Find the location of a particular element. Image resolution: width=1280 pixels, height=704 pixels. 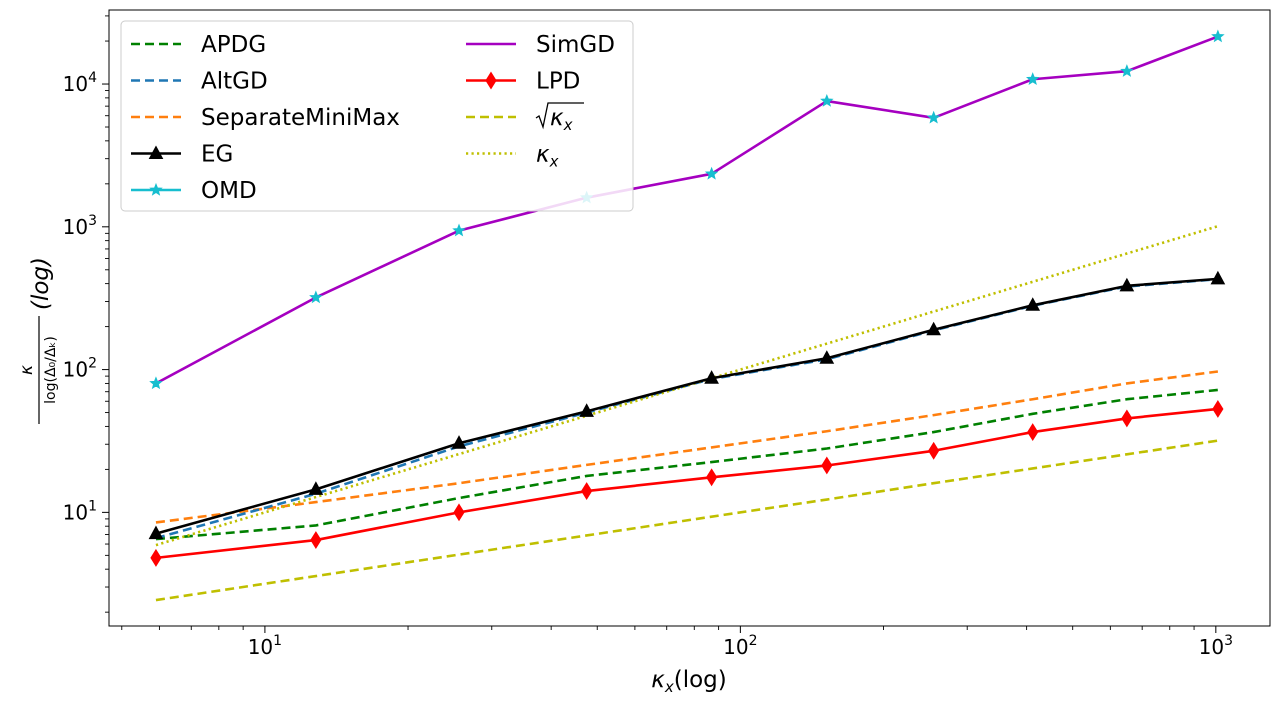

legend-entry-1: AltGD is located at coordinates (199, 82).